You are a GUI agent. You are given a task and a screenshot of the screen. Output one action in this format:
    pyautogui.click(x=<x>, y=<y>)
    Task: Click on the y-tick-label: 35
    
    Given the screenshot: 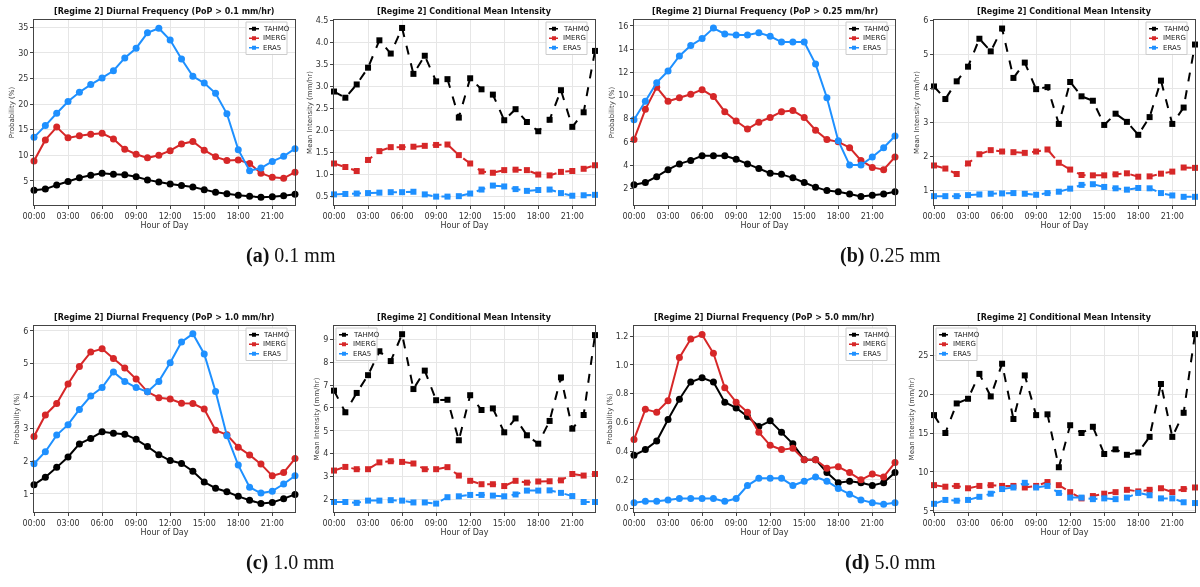 What is the action you would take?
    pyautogui.click(x=23, y=27)
    